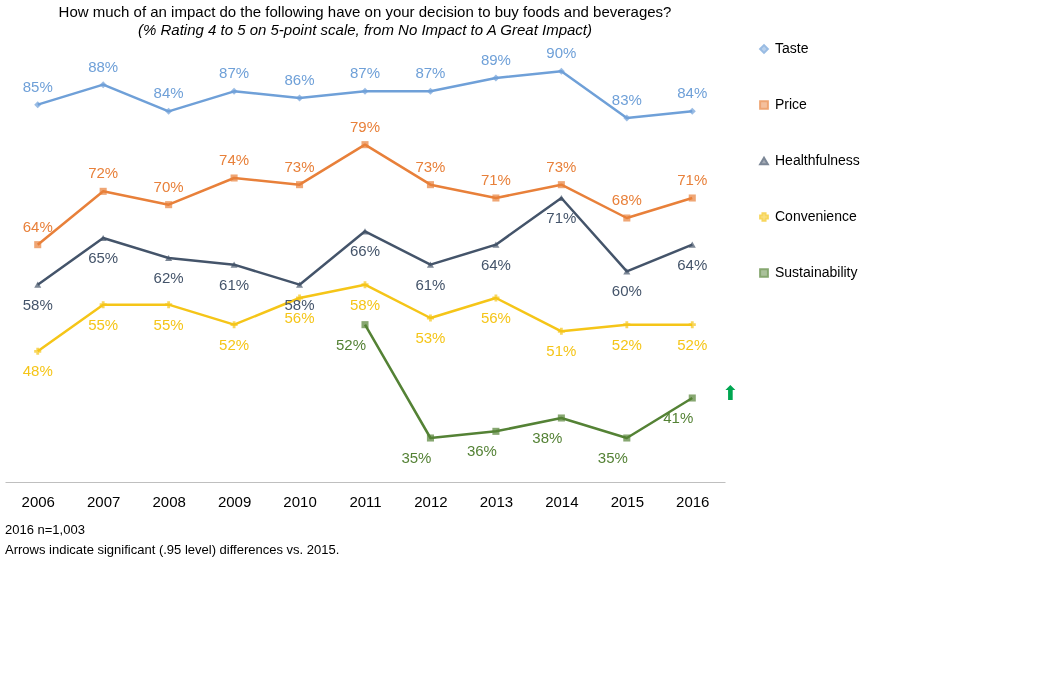 The height and width of the screenshot is (680, 1059). I want to click on data-label: 36%, so click(481, 451).